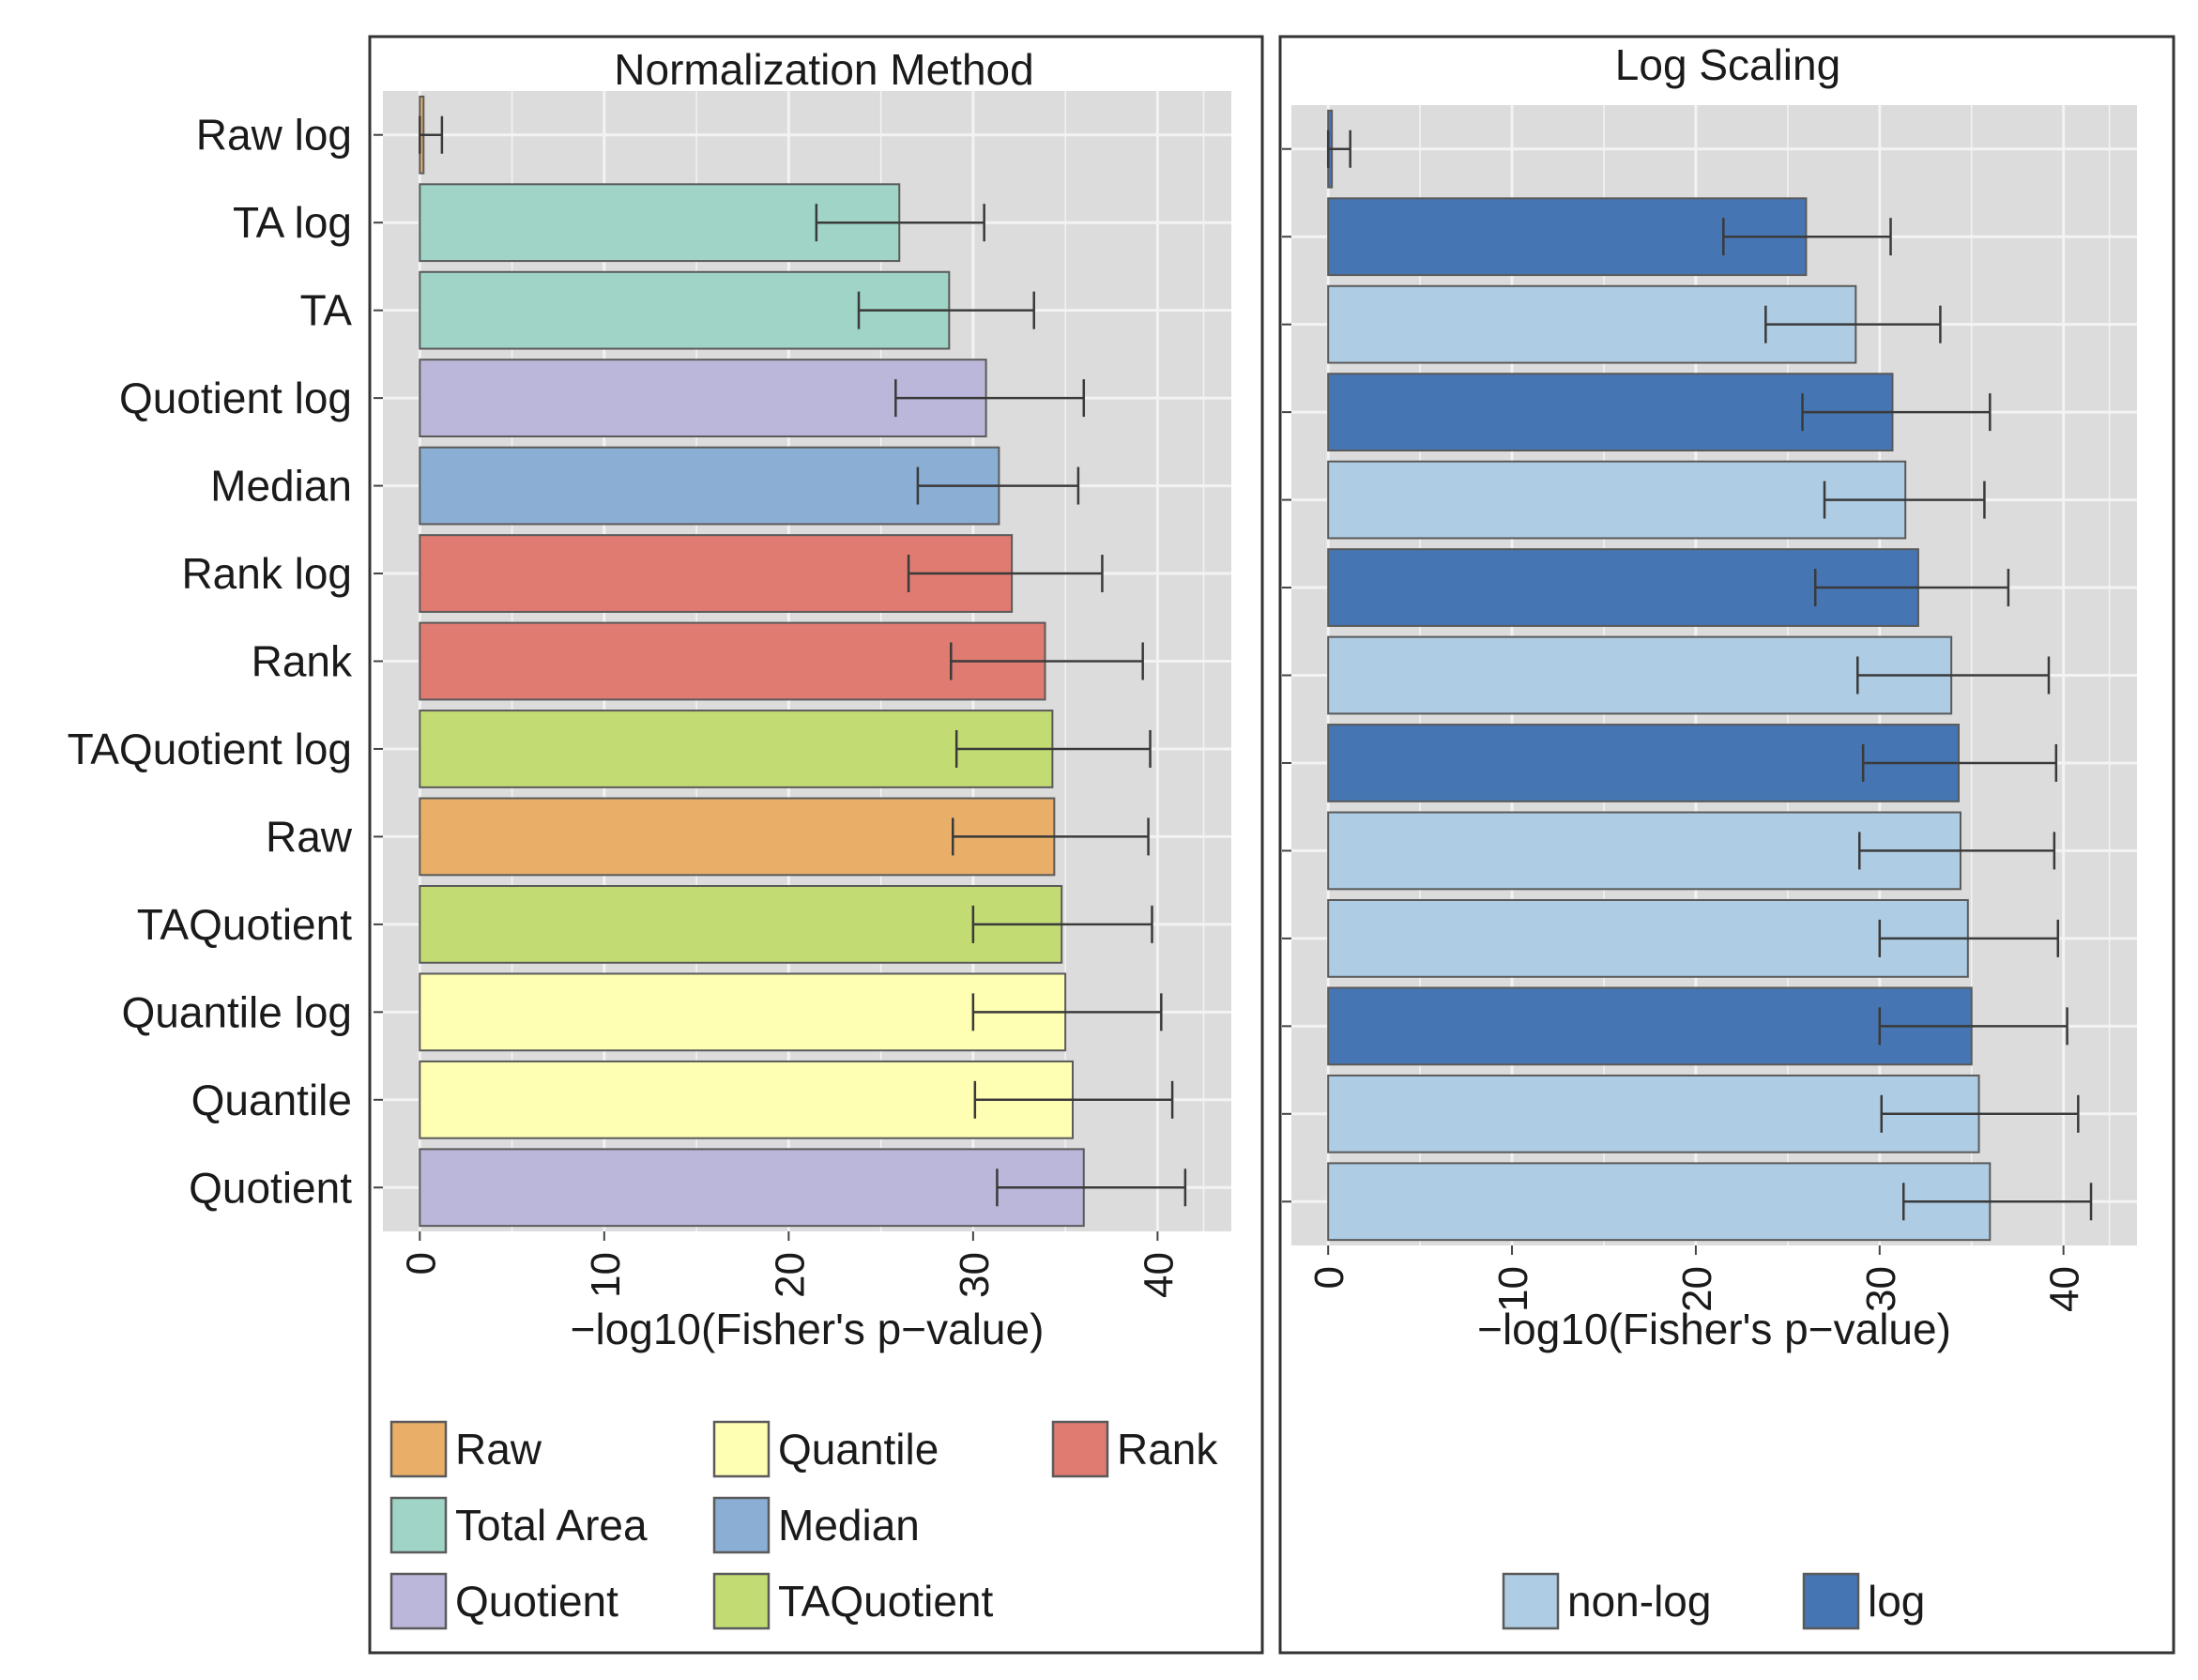 The image size is (2198, 1680). Describe the element at coordinates (1863, 1601) in the screenshot. I see `legend-item: log` at that location.